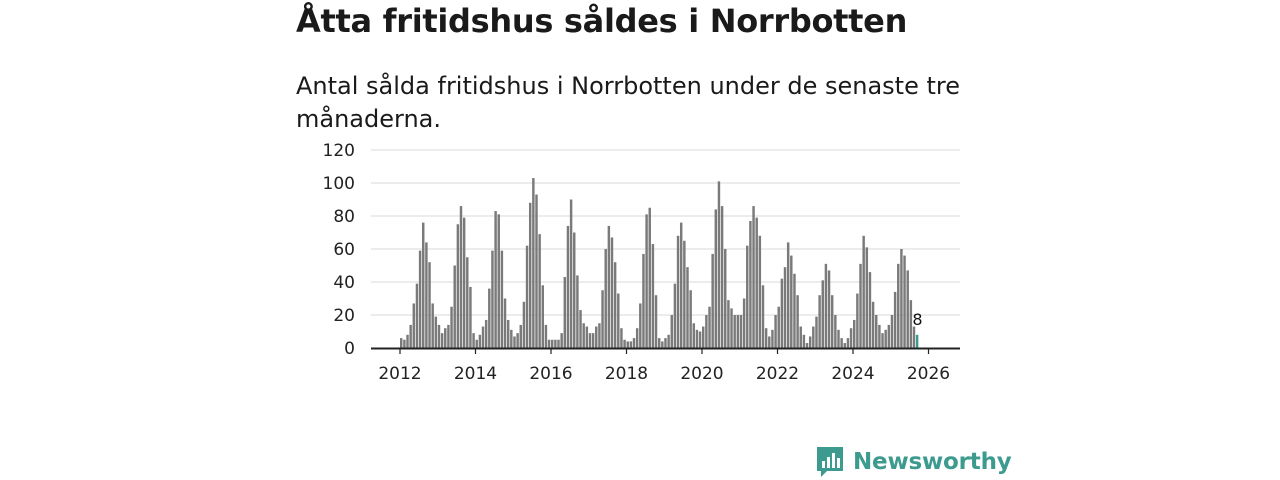  What do you see at coordinates (626, 374) in the screenshot?
I see `x-tick-label: 2018` at bounding box center [626, 374].